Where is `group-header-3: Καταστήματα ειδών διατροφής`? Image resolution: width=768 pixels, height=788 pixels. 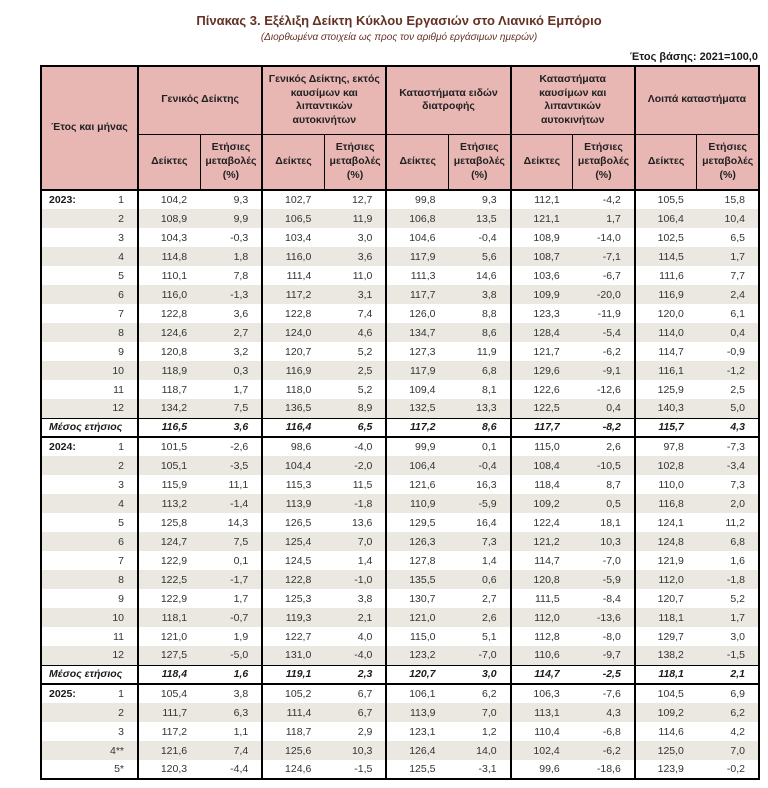 group-header-3: Καταστήματα ειδών διατροφής is located at coordinates (448, 100).